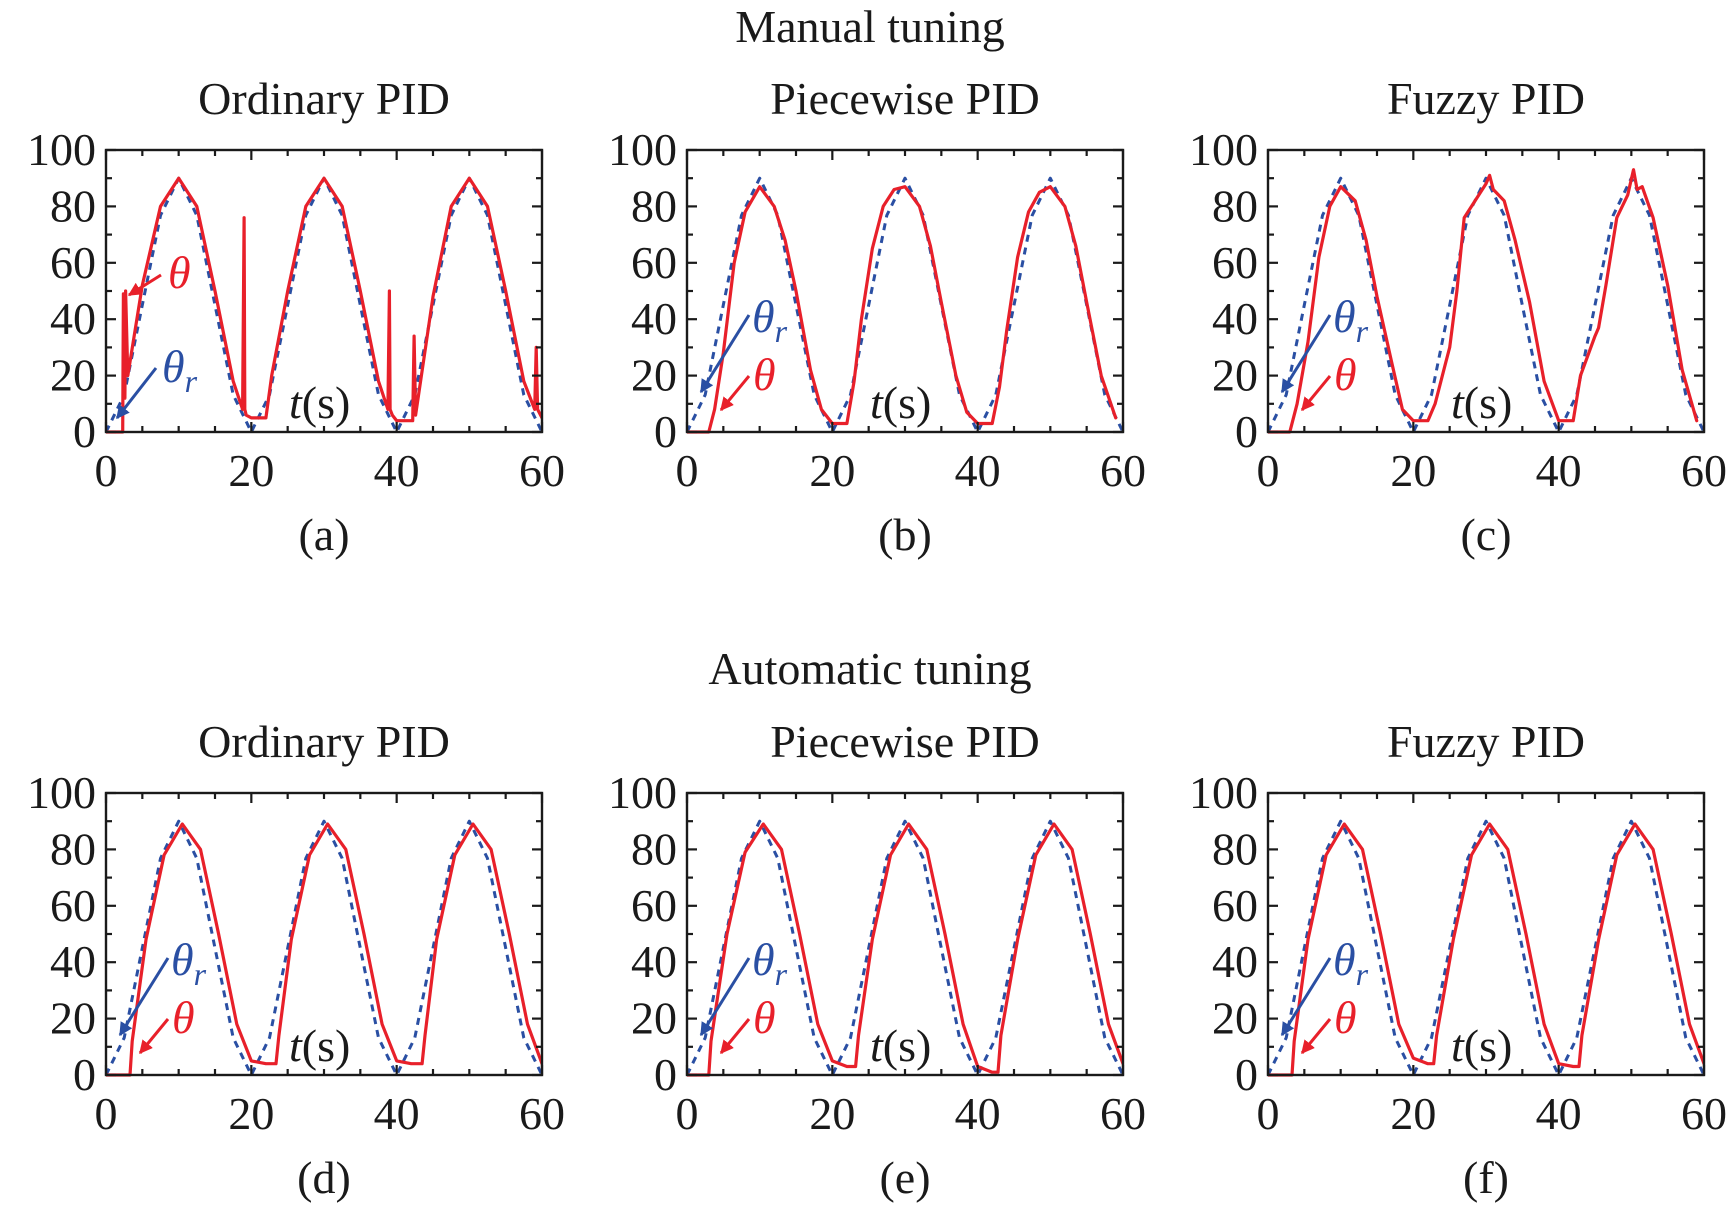 Image resolution: width=1732 pixels, height=1208 pixels. Describe the element at coordinates (323, 534) in the screenshot. I see `panel-label: (a)` at that location.